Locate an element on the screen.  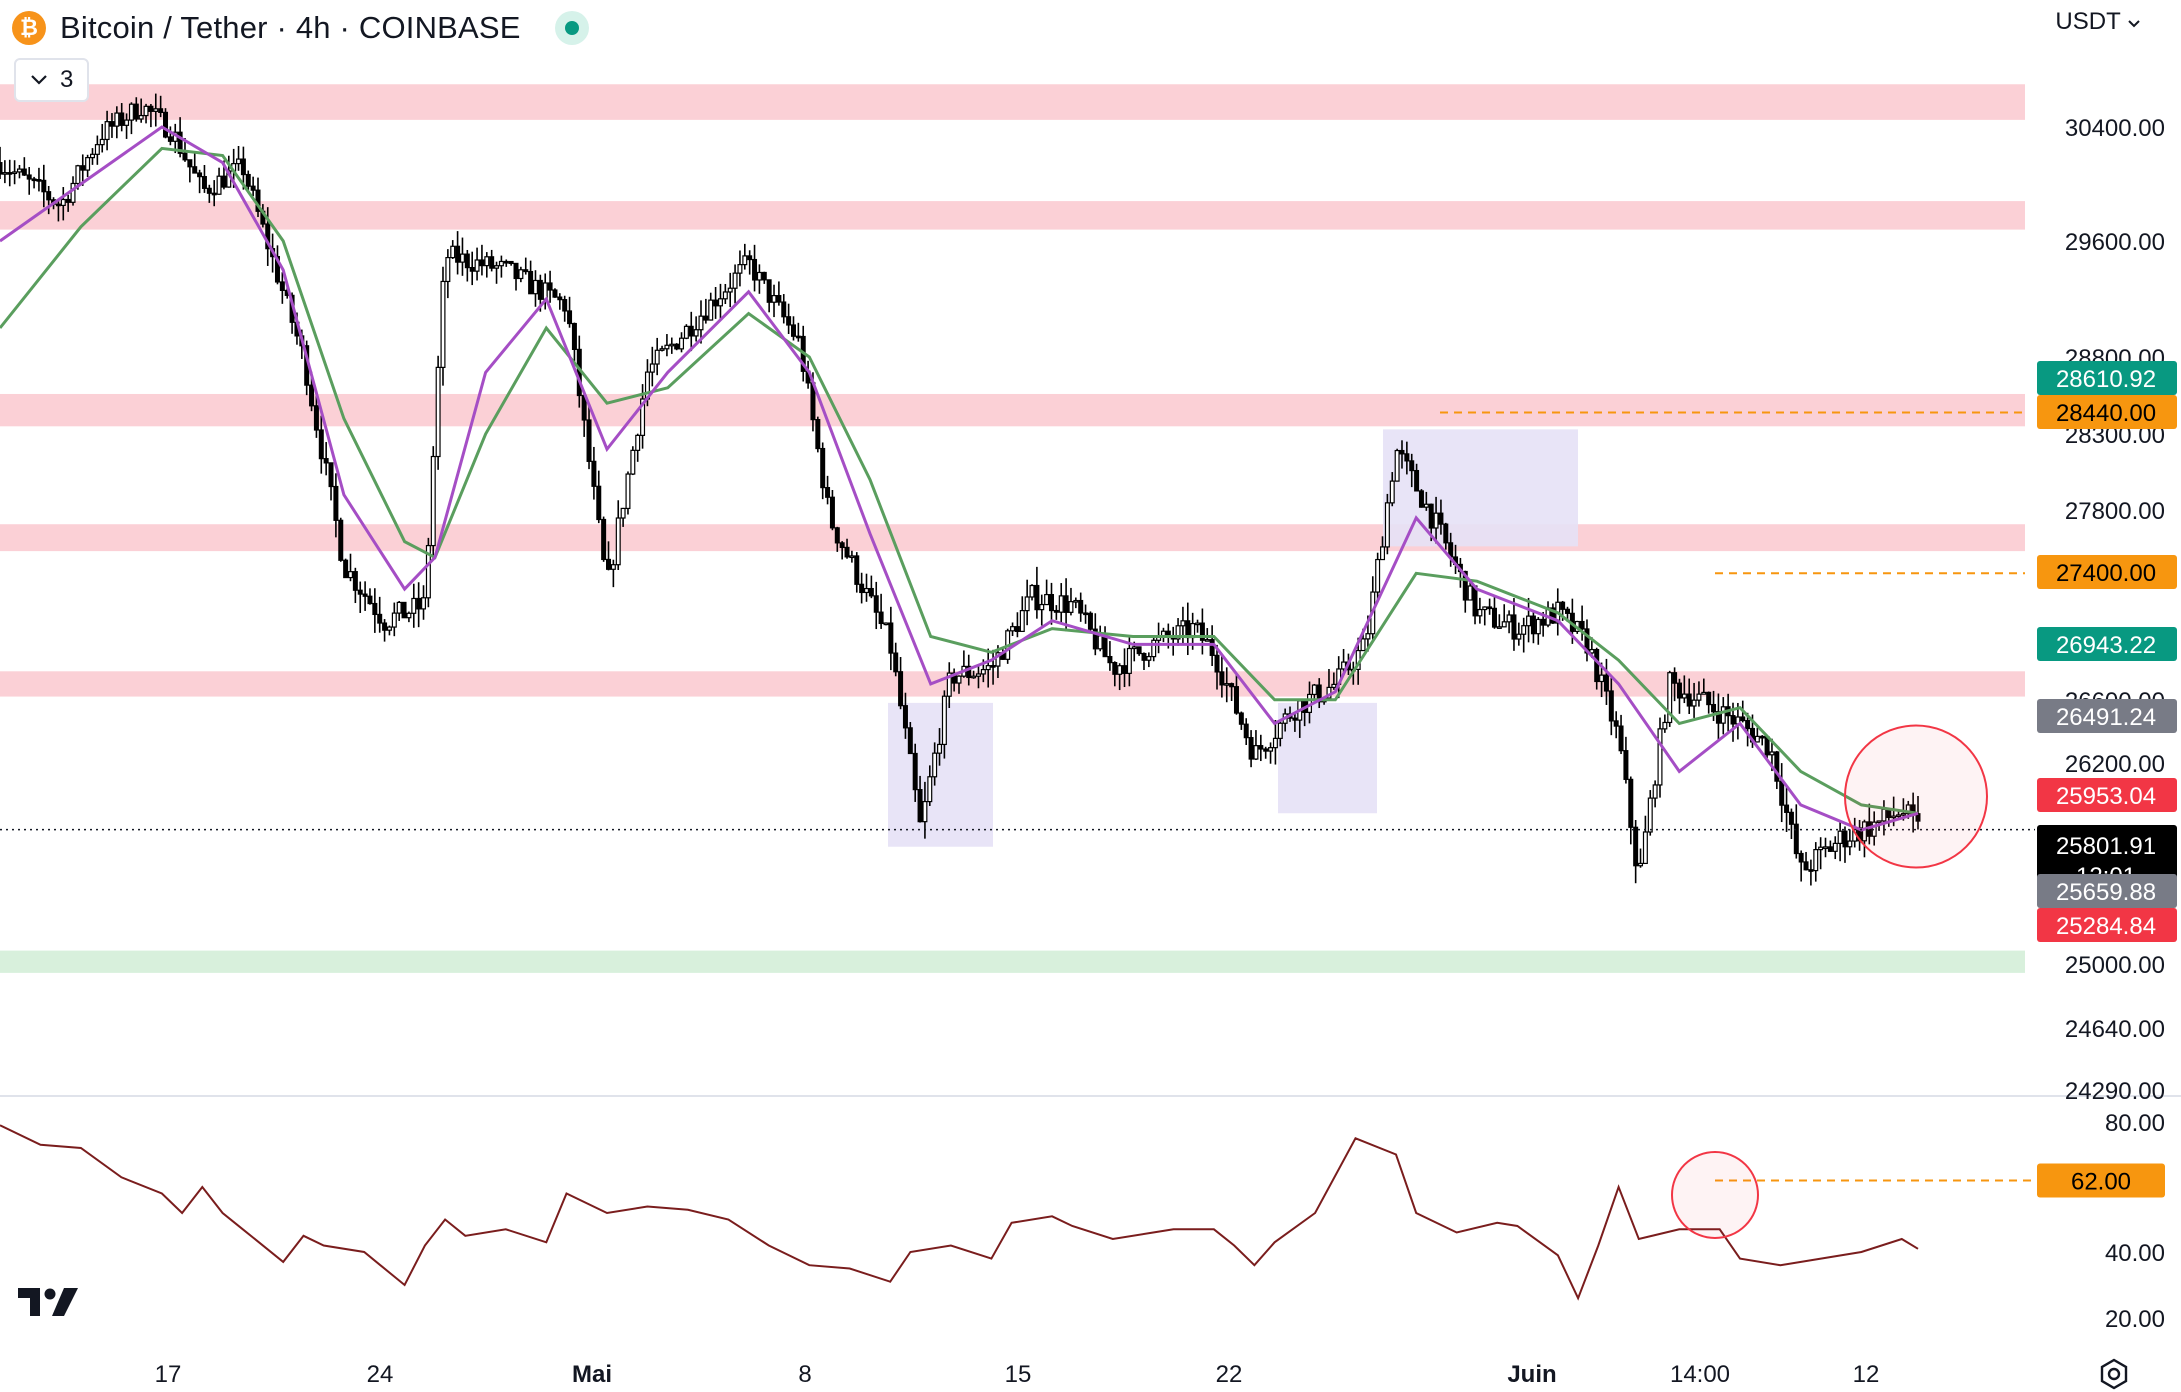
currency-menu: USDT is located at coordinates (2098, 22).